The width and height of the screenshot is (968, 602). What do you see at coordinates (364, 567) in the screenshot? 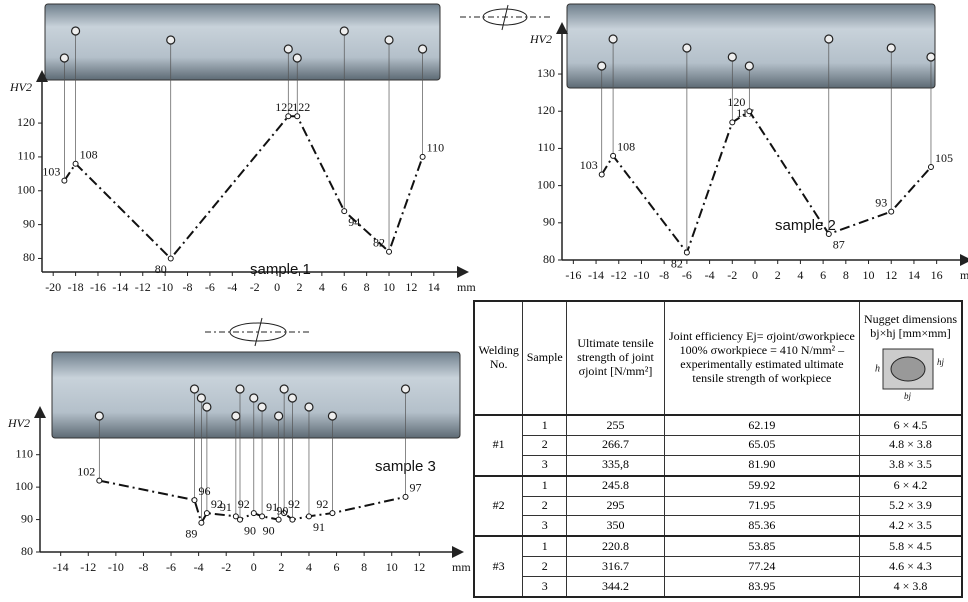
I see `x-tick-label: 8` at bounding box center [364, 567].